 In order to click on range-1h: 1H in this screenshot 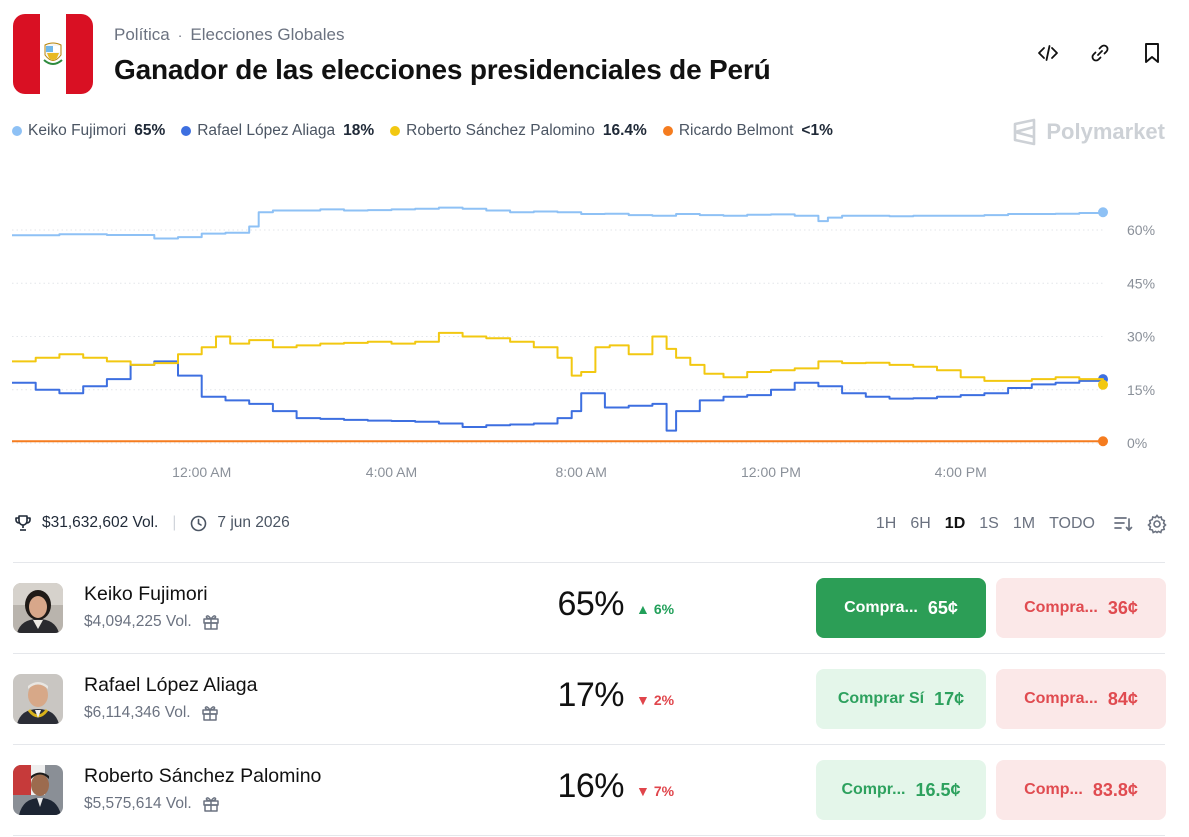, I will do `click(886, 523)`.